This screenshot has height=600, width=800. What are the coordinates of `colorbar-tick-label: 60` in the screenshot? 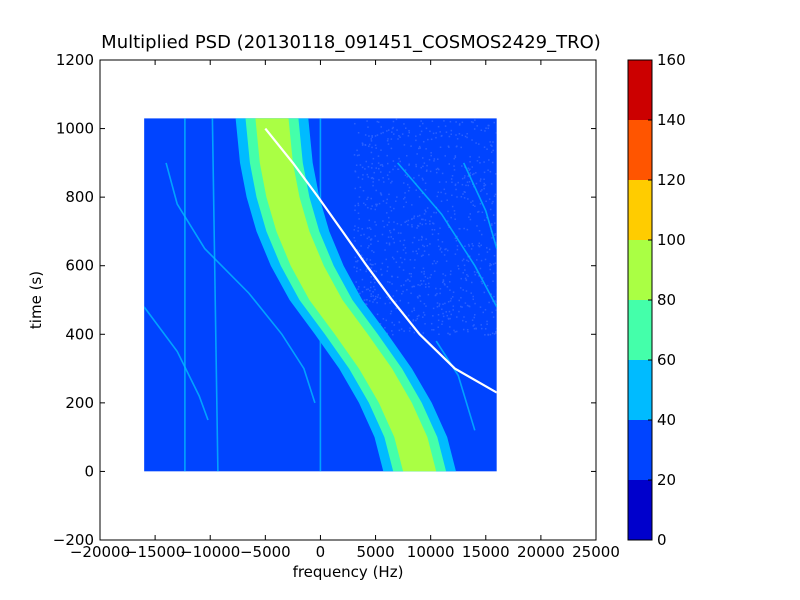 It's located at (666, 360).